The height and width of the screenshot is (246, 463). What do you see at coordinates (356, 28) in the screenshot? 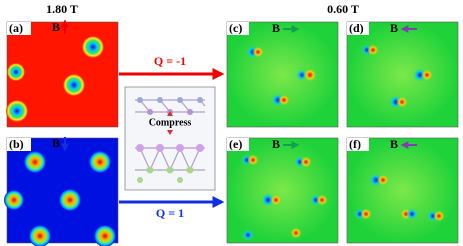
I see `panel-label: (d)` at bounding box center [356, 28].